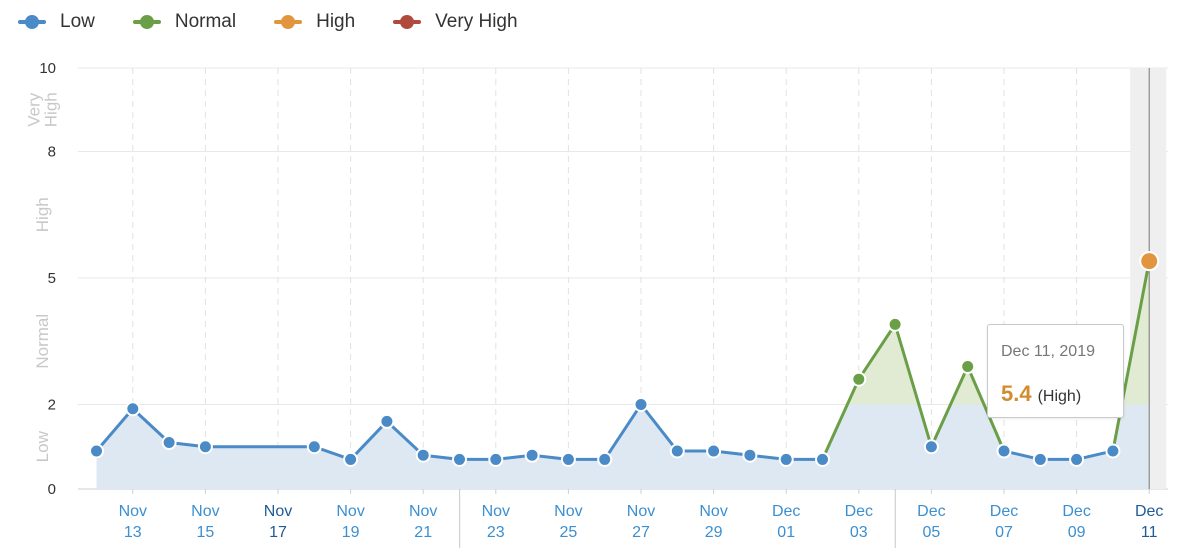 This screenshot has height=548, width=1200. Describe the element at coordinates (205, 21) in the screenshot. I see `legend-label-normal: Normal` at that location.